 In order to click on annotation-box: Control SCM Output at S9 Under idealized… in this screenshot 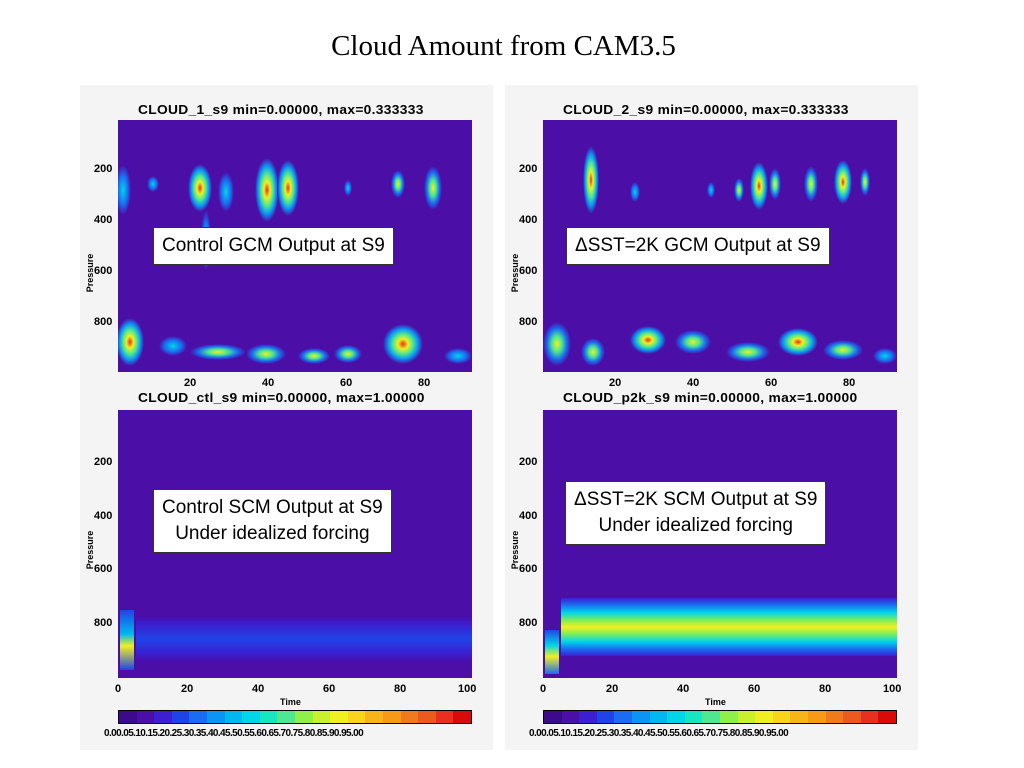, I will do `click(272, 521)`.